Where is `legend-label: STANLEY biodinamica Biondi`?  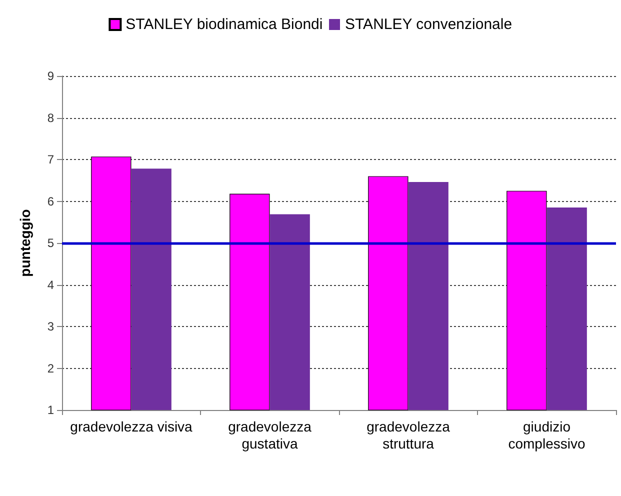
legend-label: STANLEY biodinamica Biondi is located at coordinates (224, 24).